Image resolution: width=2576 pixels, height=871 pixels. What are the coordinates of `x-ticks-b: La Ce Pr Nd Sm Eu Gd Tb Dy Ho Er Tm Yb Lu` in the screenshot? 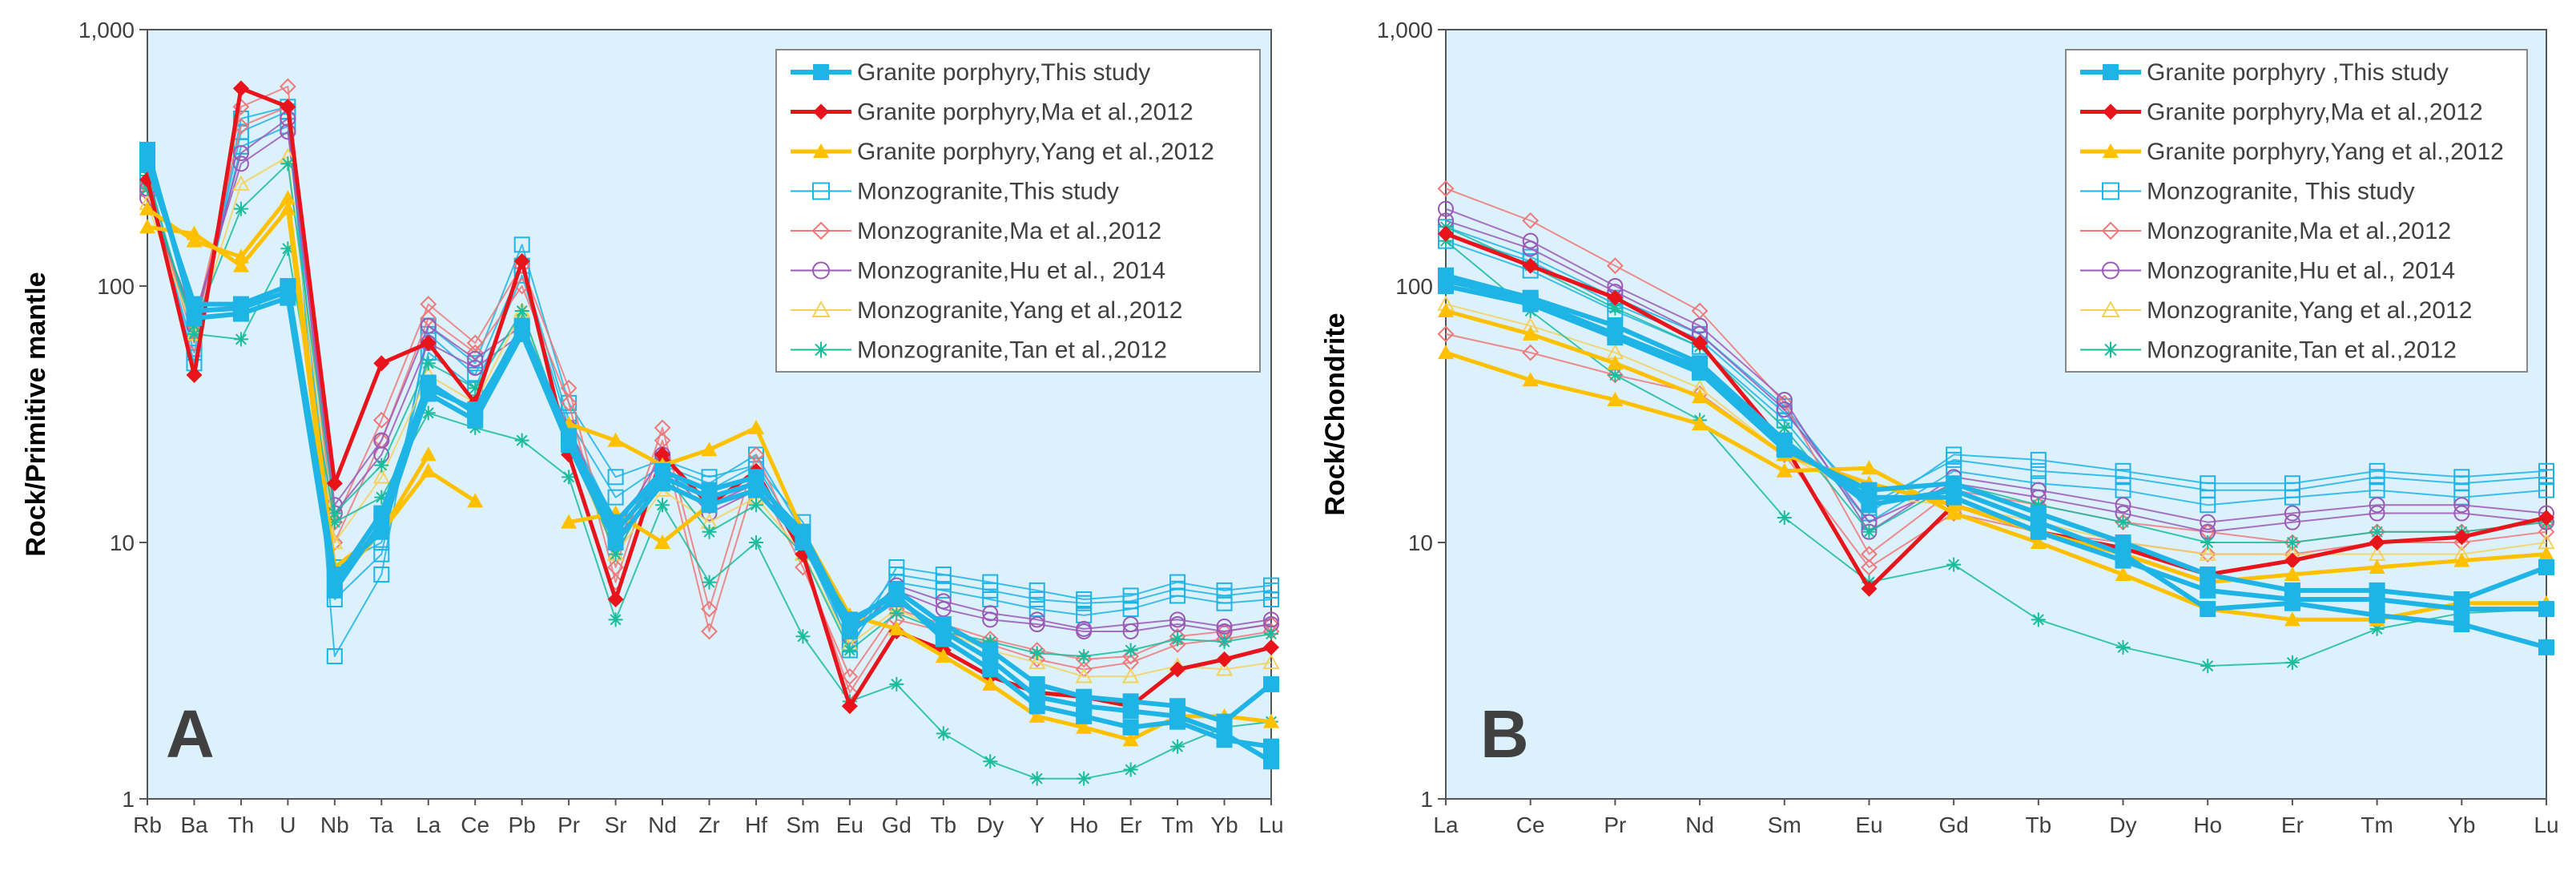 It's located at (1996, 818).